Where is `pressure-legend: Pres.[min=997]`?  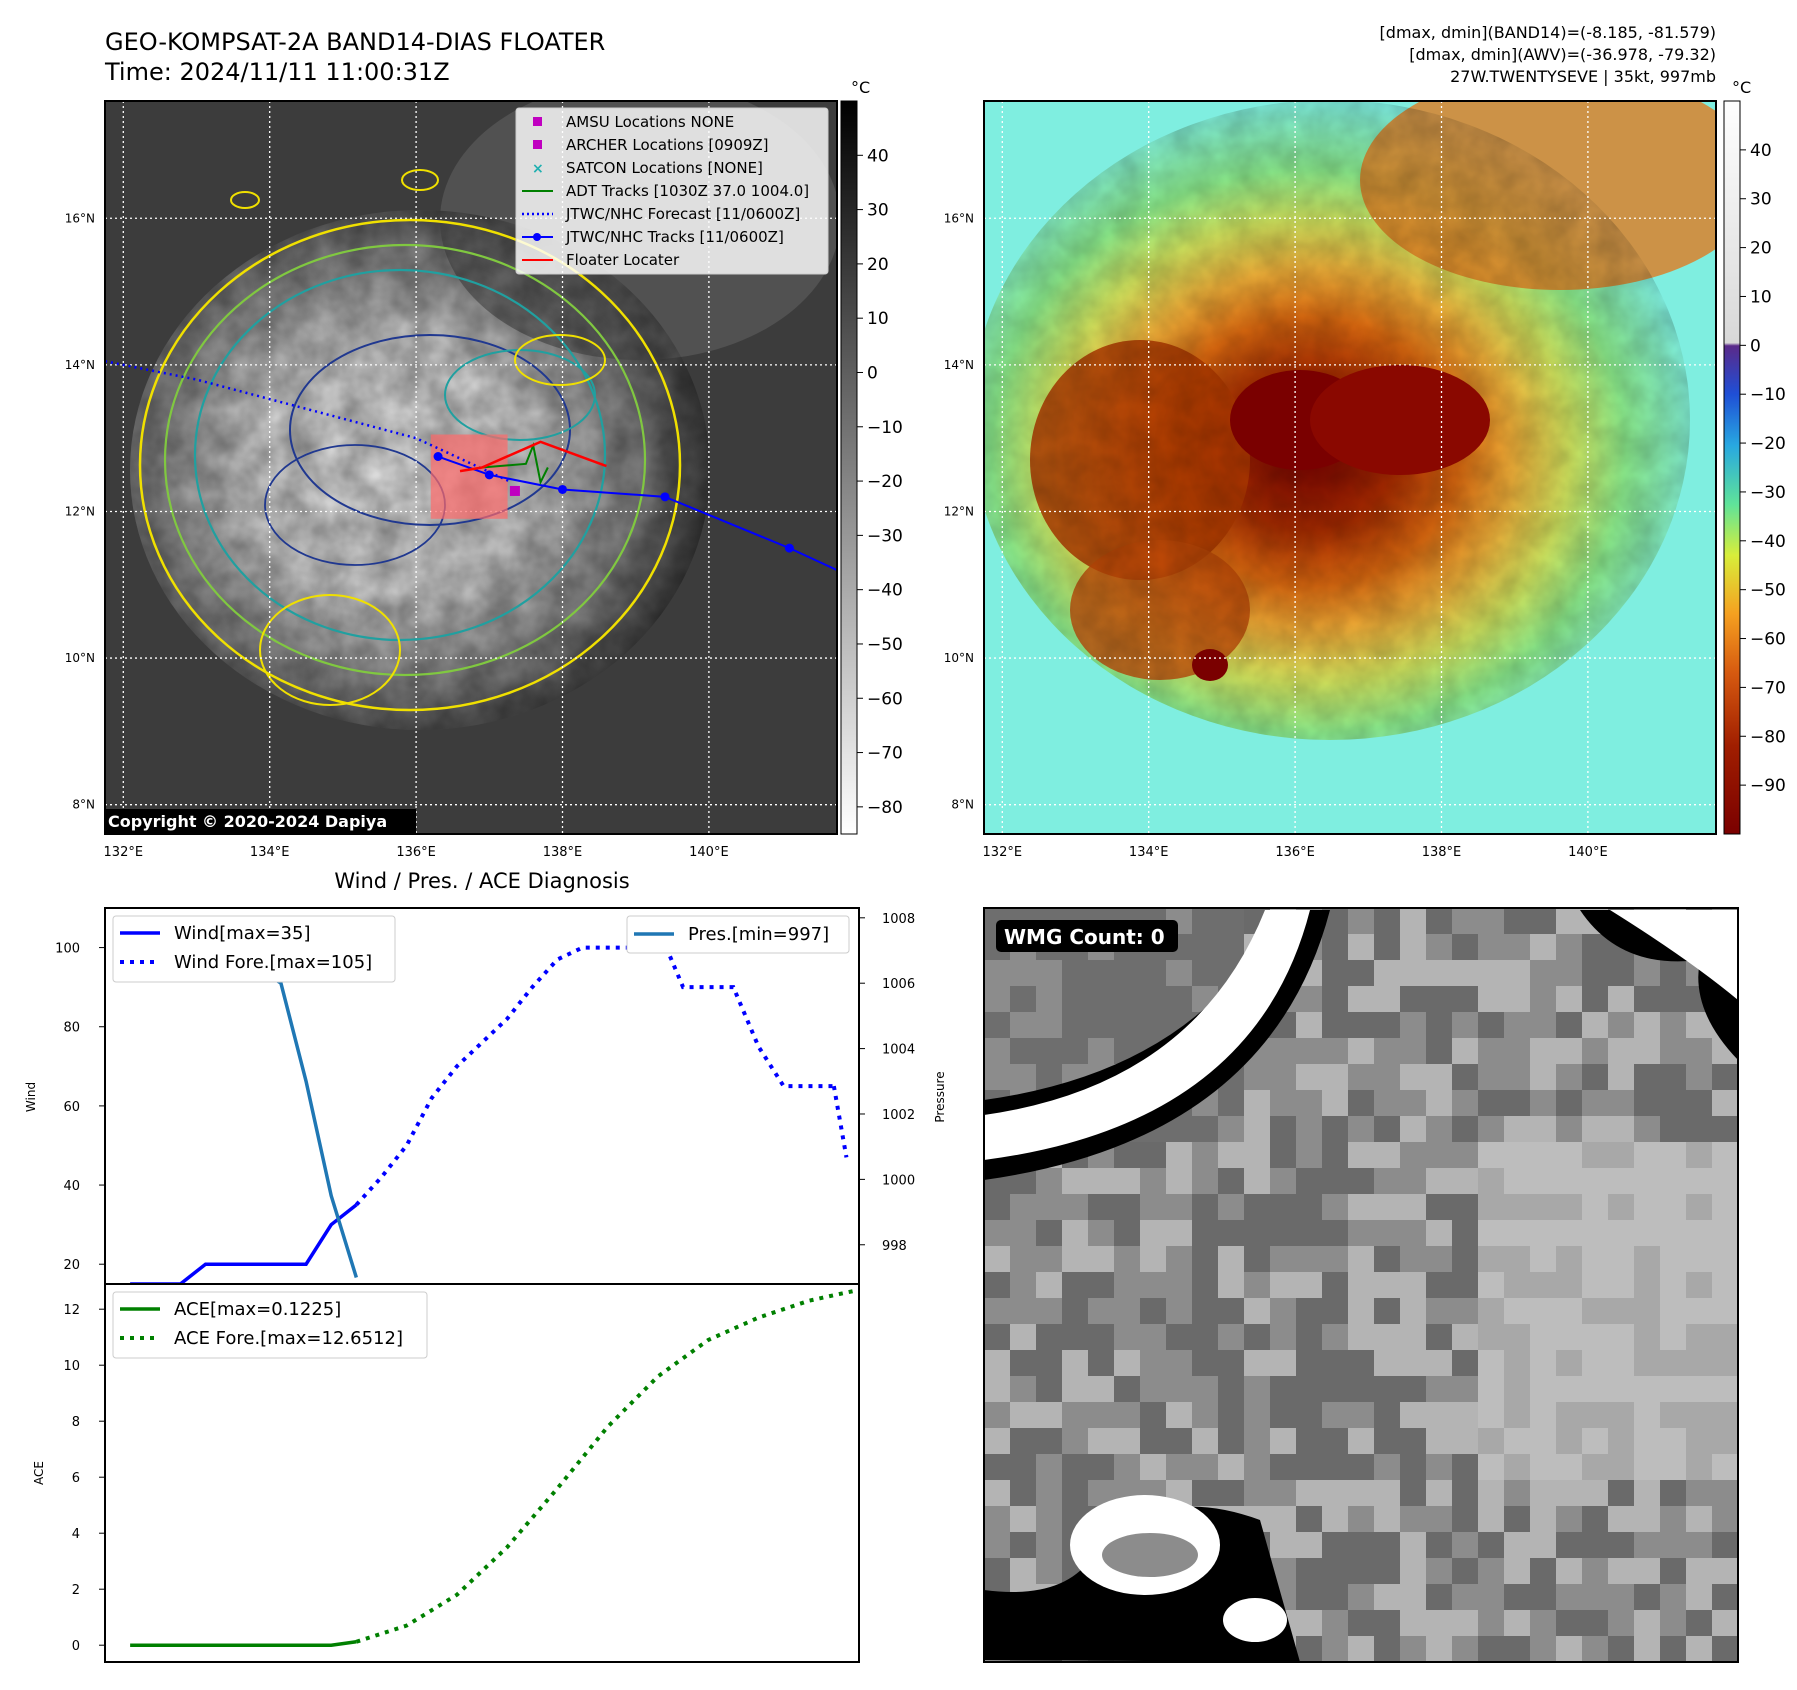 pressure-legend: Pres.[min=997] is located at coordinates (738, 934).